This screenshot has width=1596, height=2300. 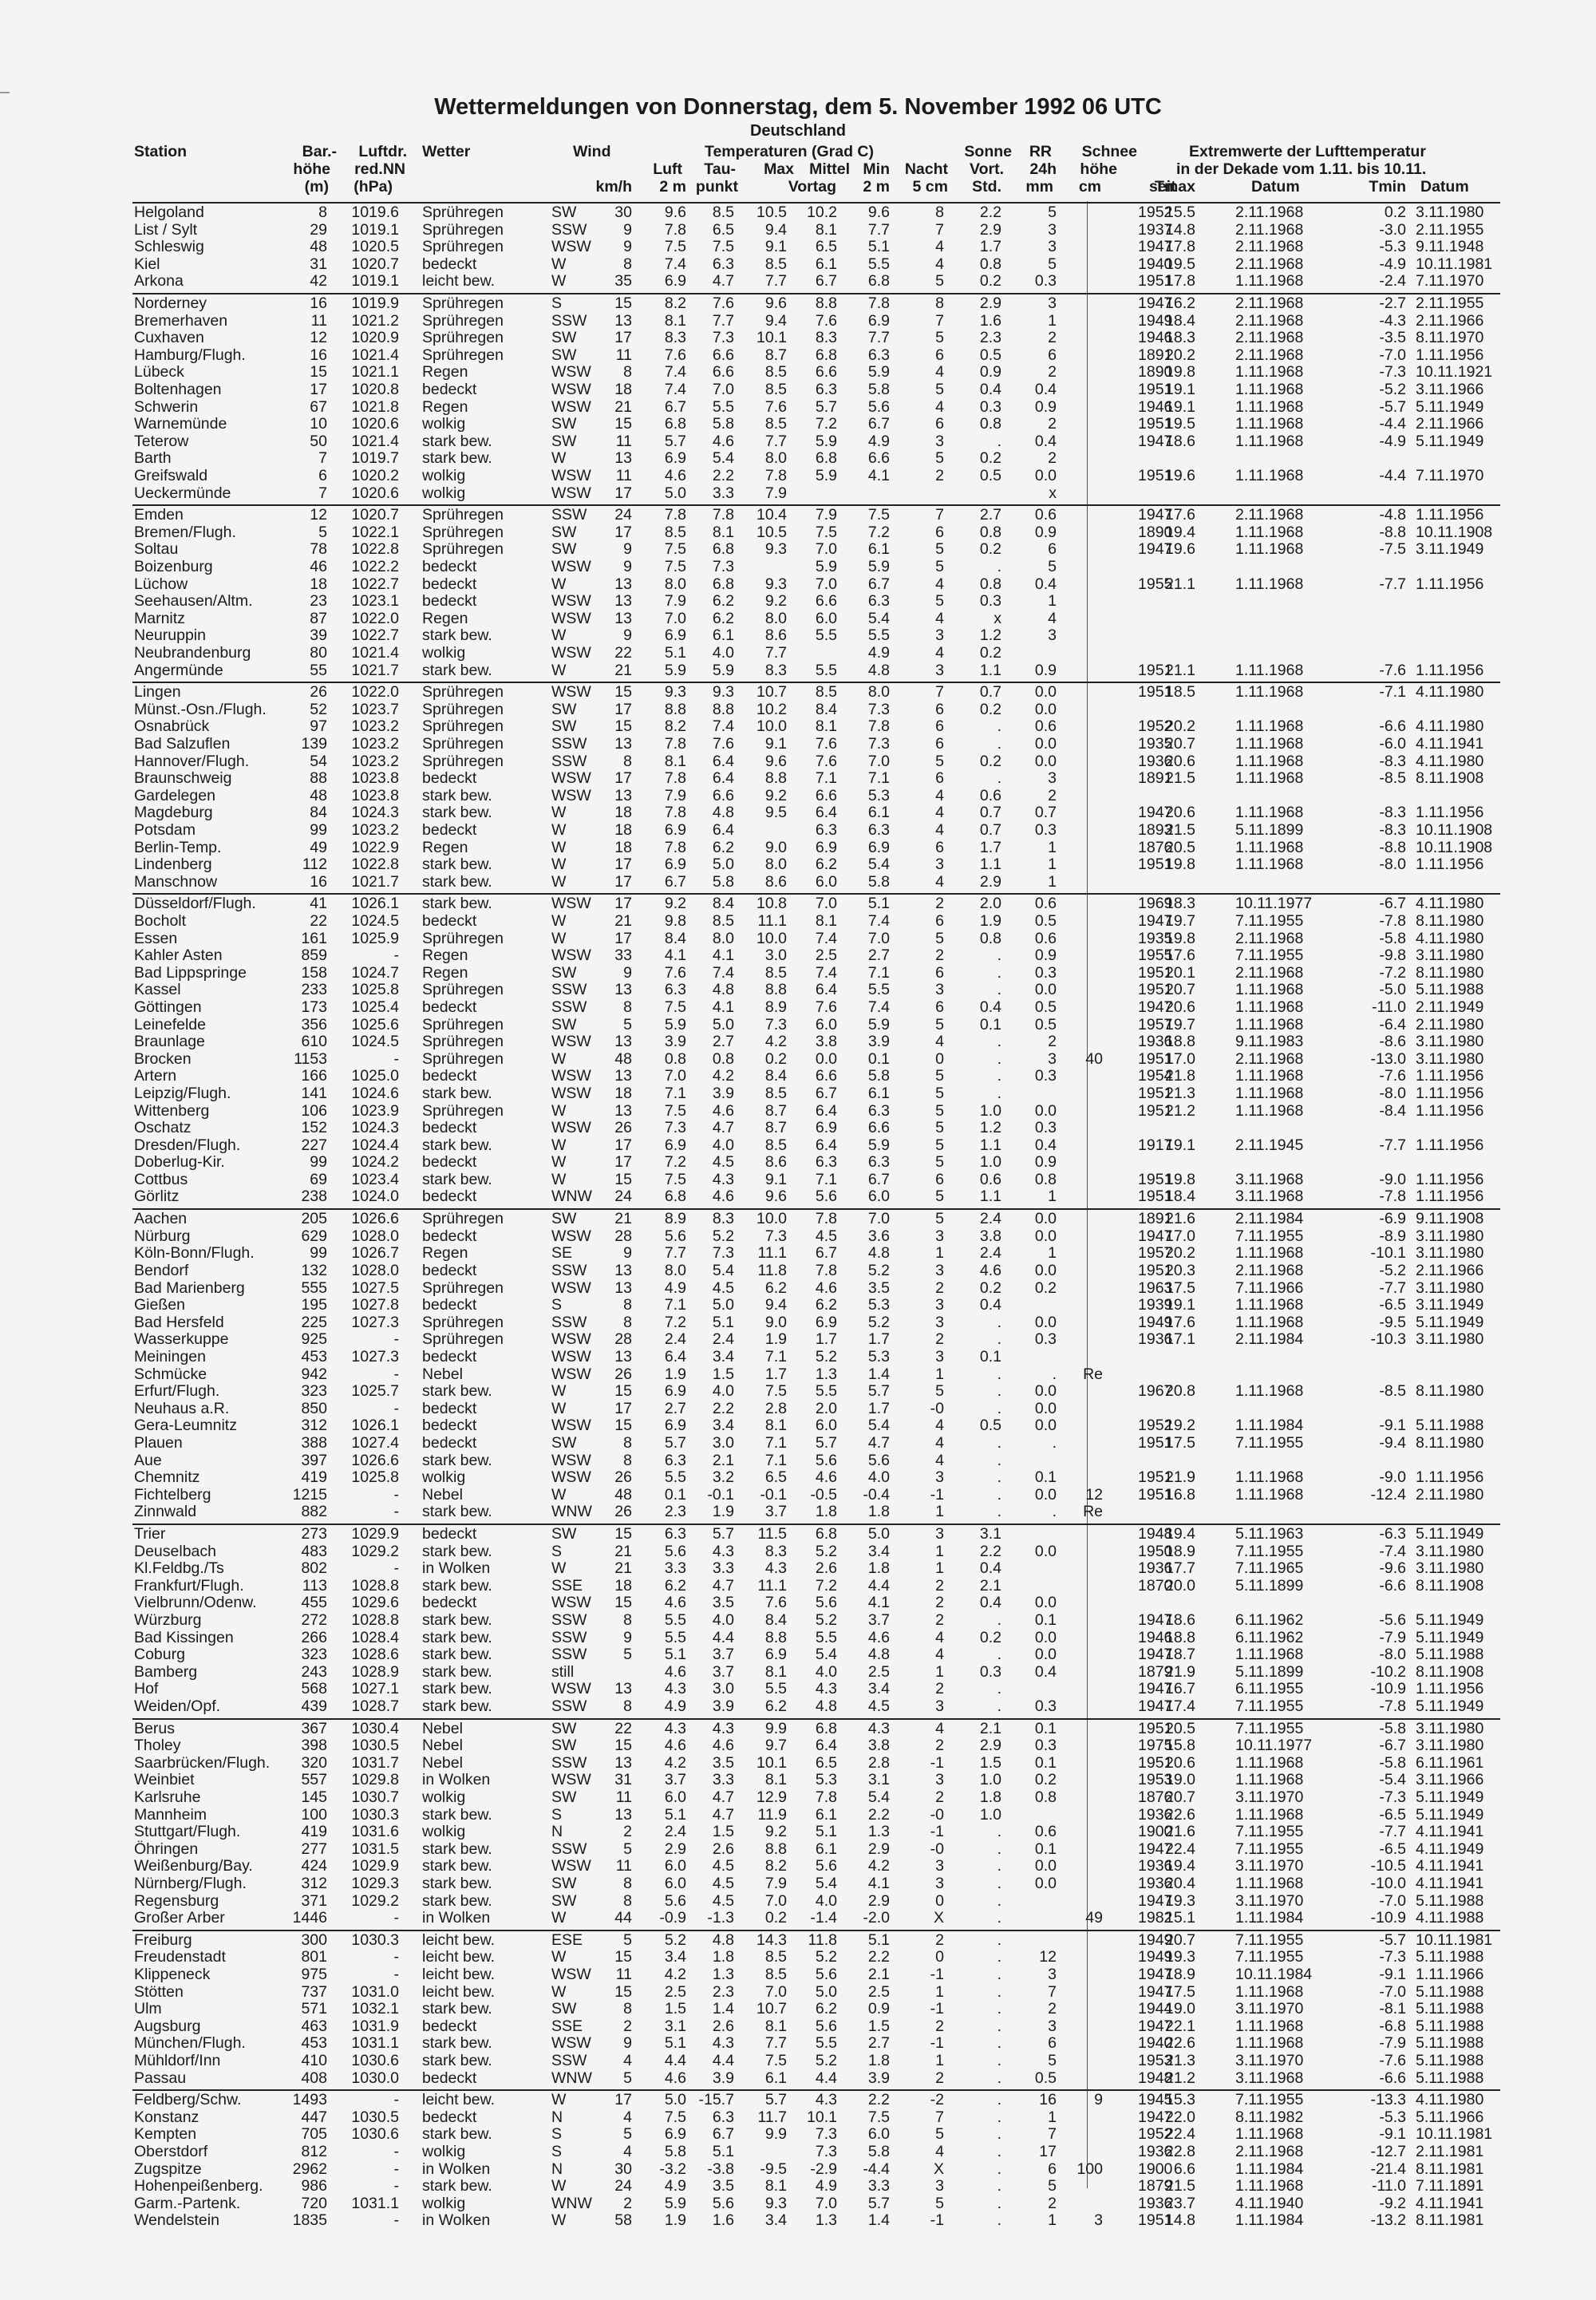 I want to click on temp-max: 8.8, so click(x=775, y=990).